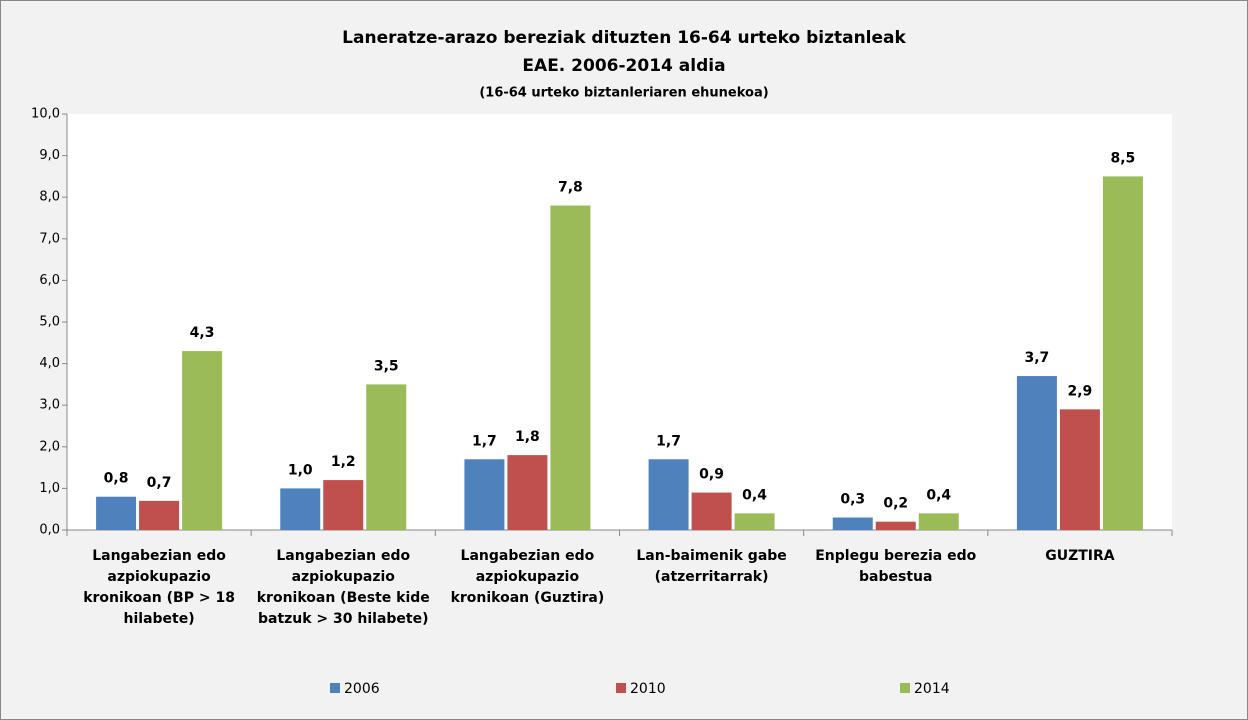  Describe the element at coordinates (49, 155) in the screenshot. I see `y-tick-label: 9,0` at that location.